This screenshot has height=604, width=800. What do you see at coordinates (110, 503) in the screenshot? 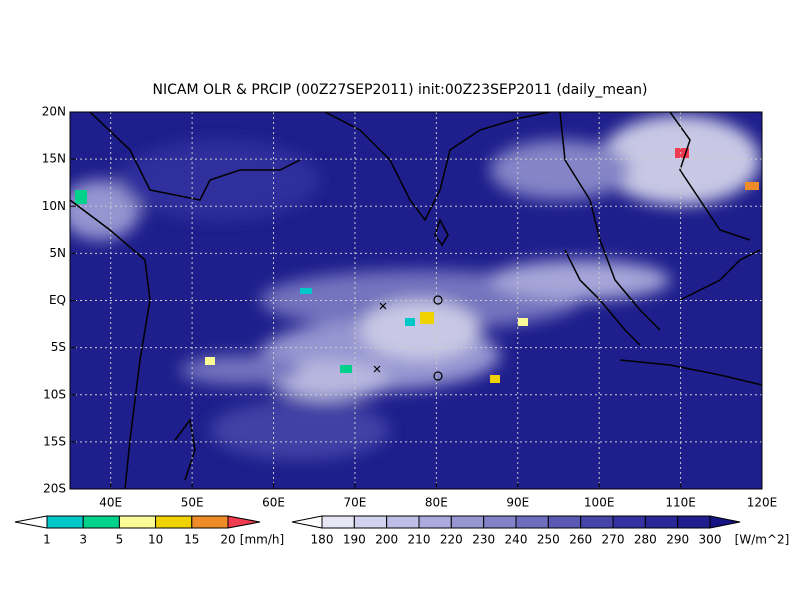
I see `lon-label: 40E` at bounding box center [110, 503].